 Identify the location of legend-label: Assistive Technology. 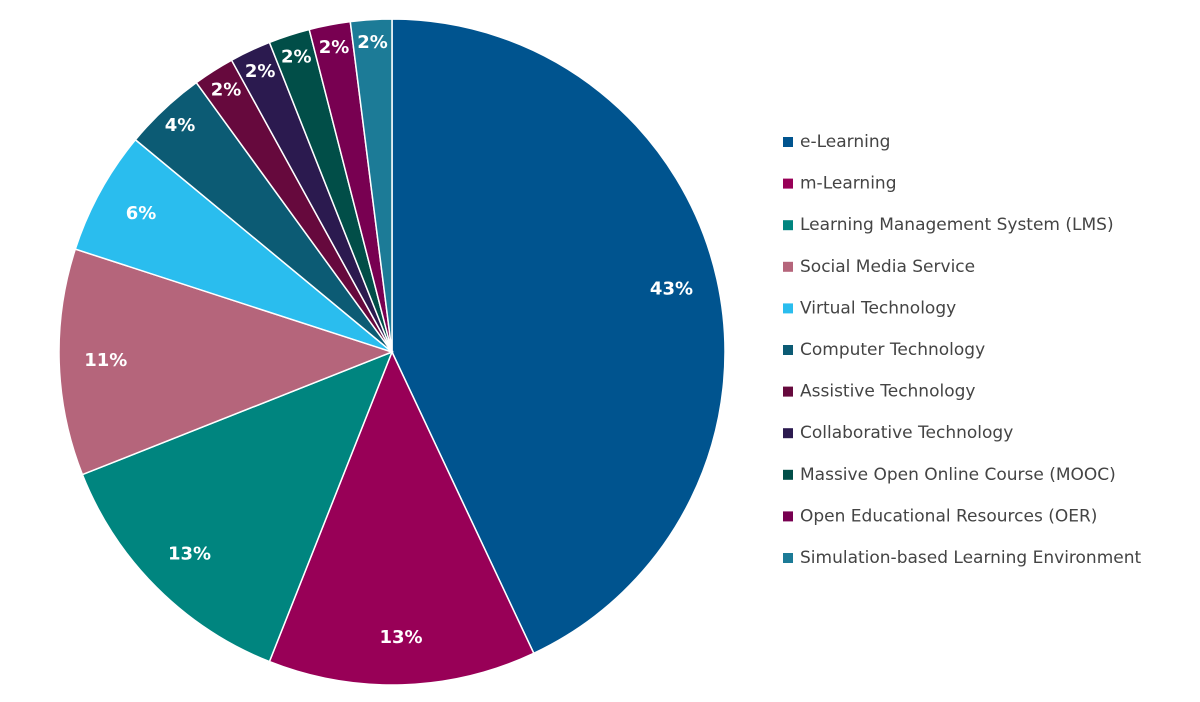
(887, 392).